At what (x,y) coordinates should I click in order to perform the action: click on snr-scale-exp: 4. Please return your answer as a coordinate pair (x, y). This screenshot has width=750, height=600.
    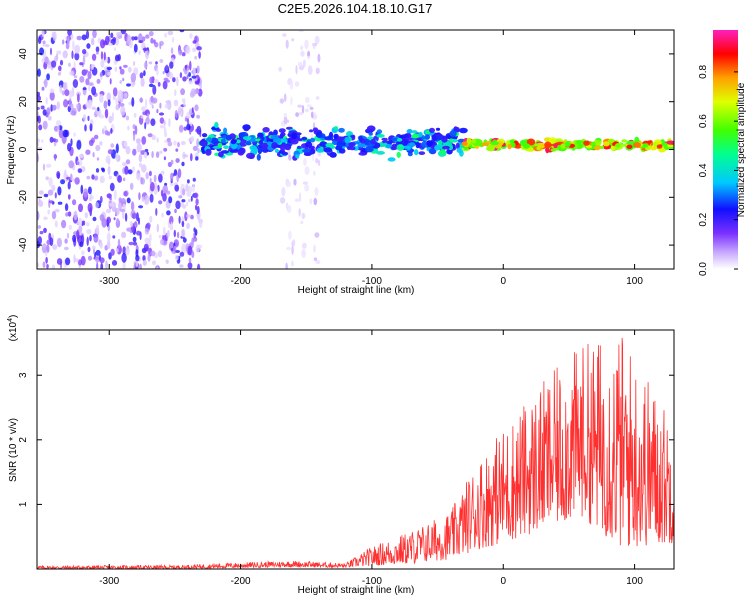
    Looking at the image, I should click on (10, 320).